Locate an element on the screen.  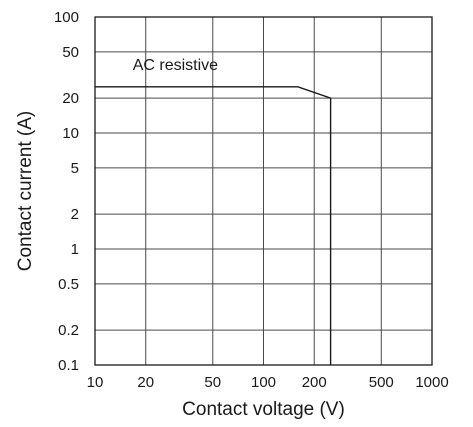
x-tick-label: 1000 is located at coordinates (431, 382).